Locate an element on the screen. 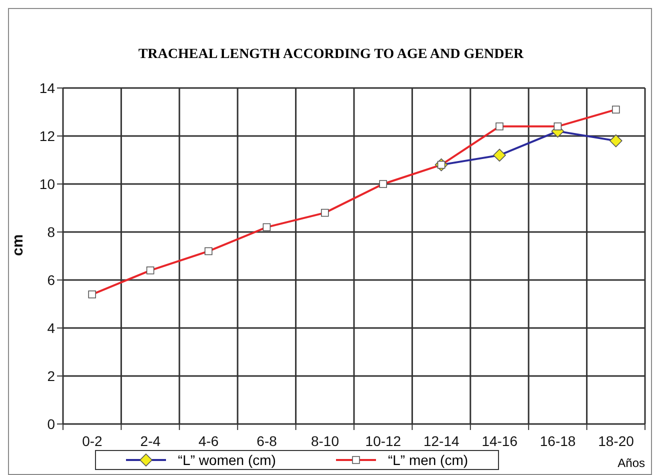 The height and width of the screenshot is (475, 660). x-tick-label: 12-14 is located at coordinates (441, 441).